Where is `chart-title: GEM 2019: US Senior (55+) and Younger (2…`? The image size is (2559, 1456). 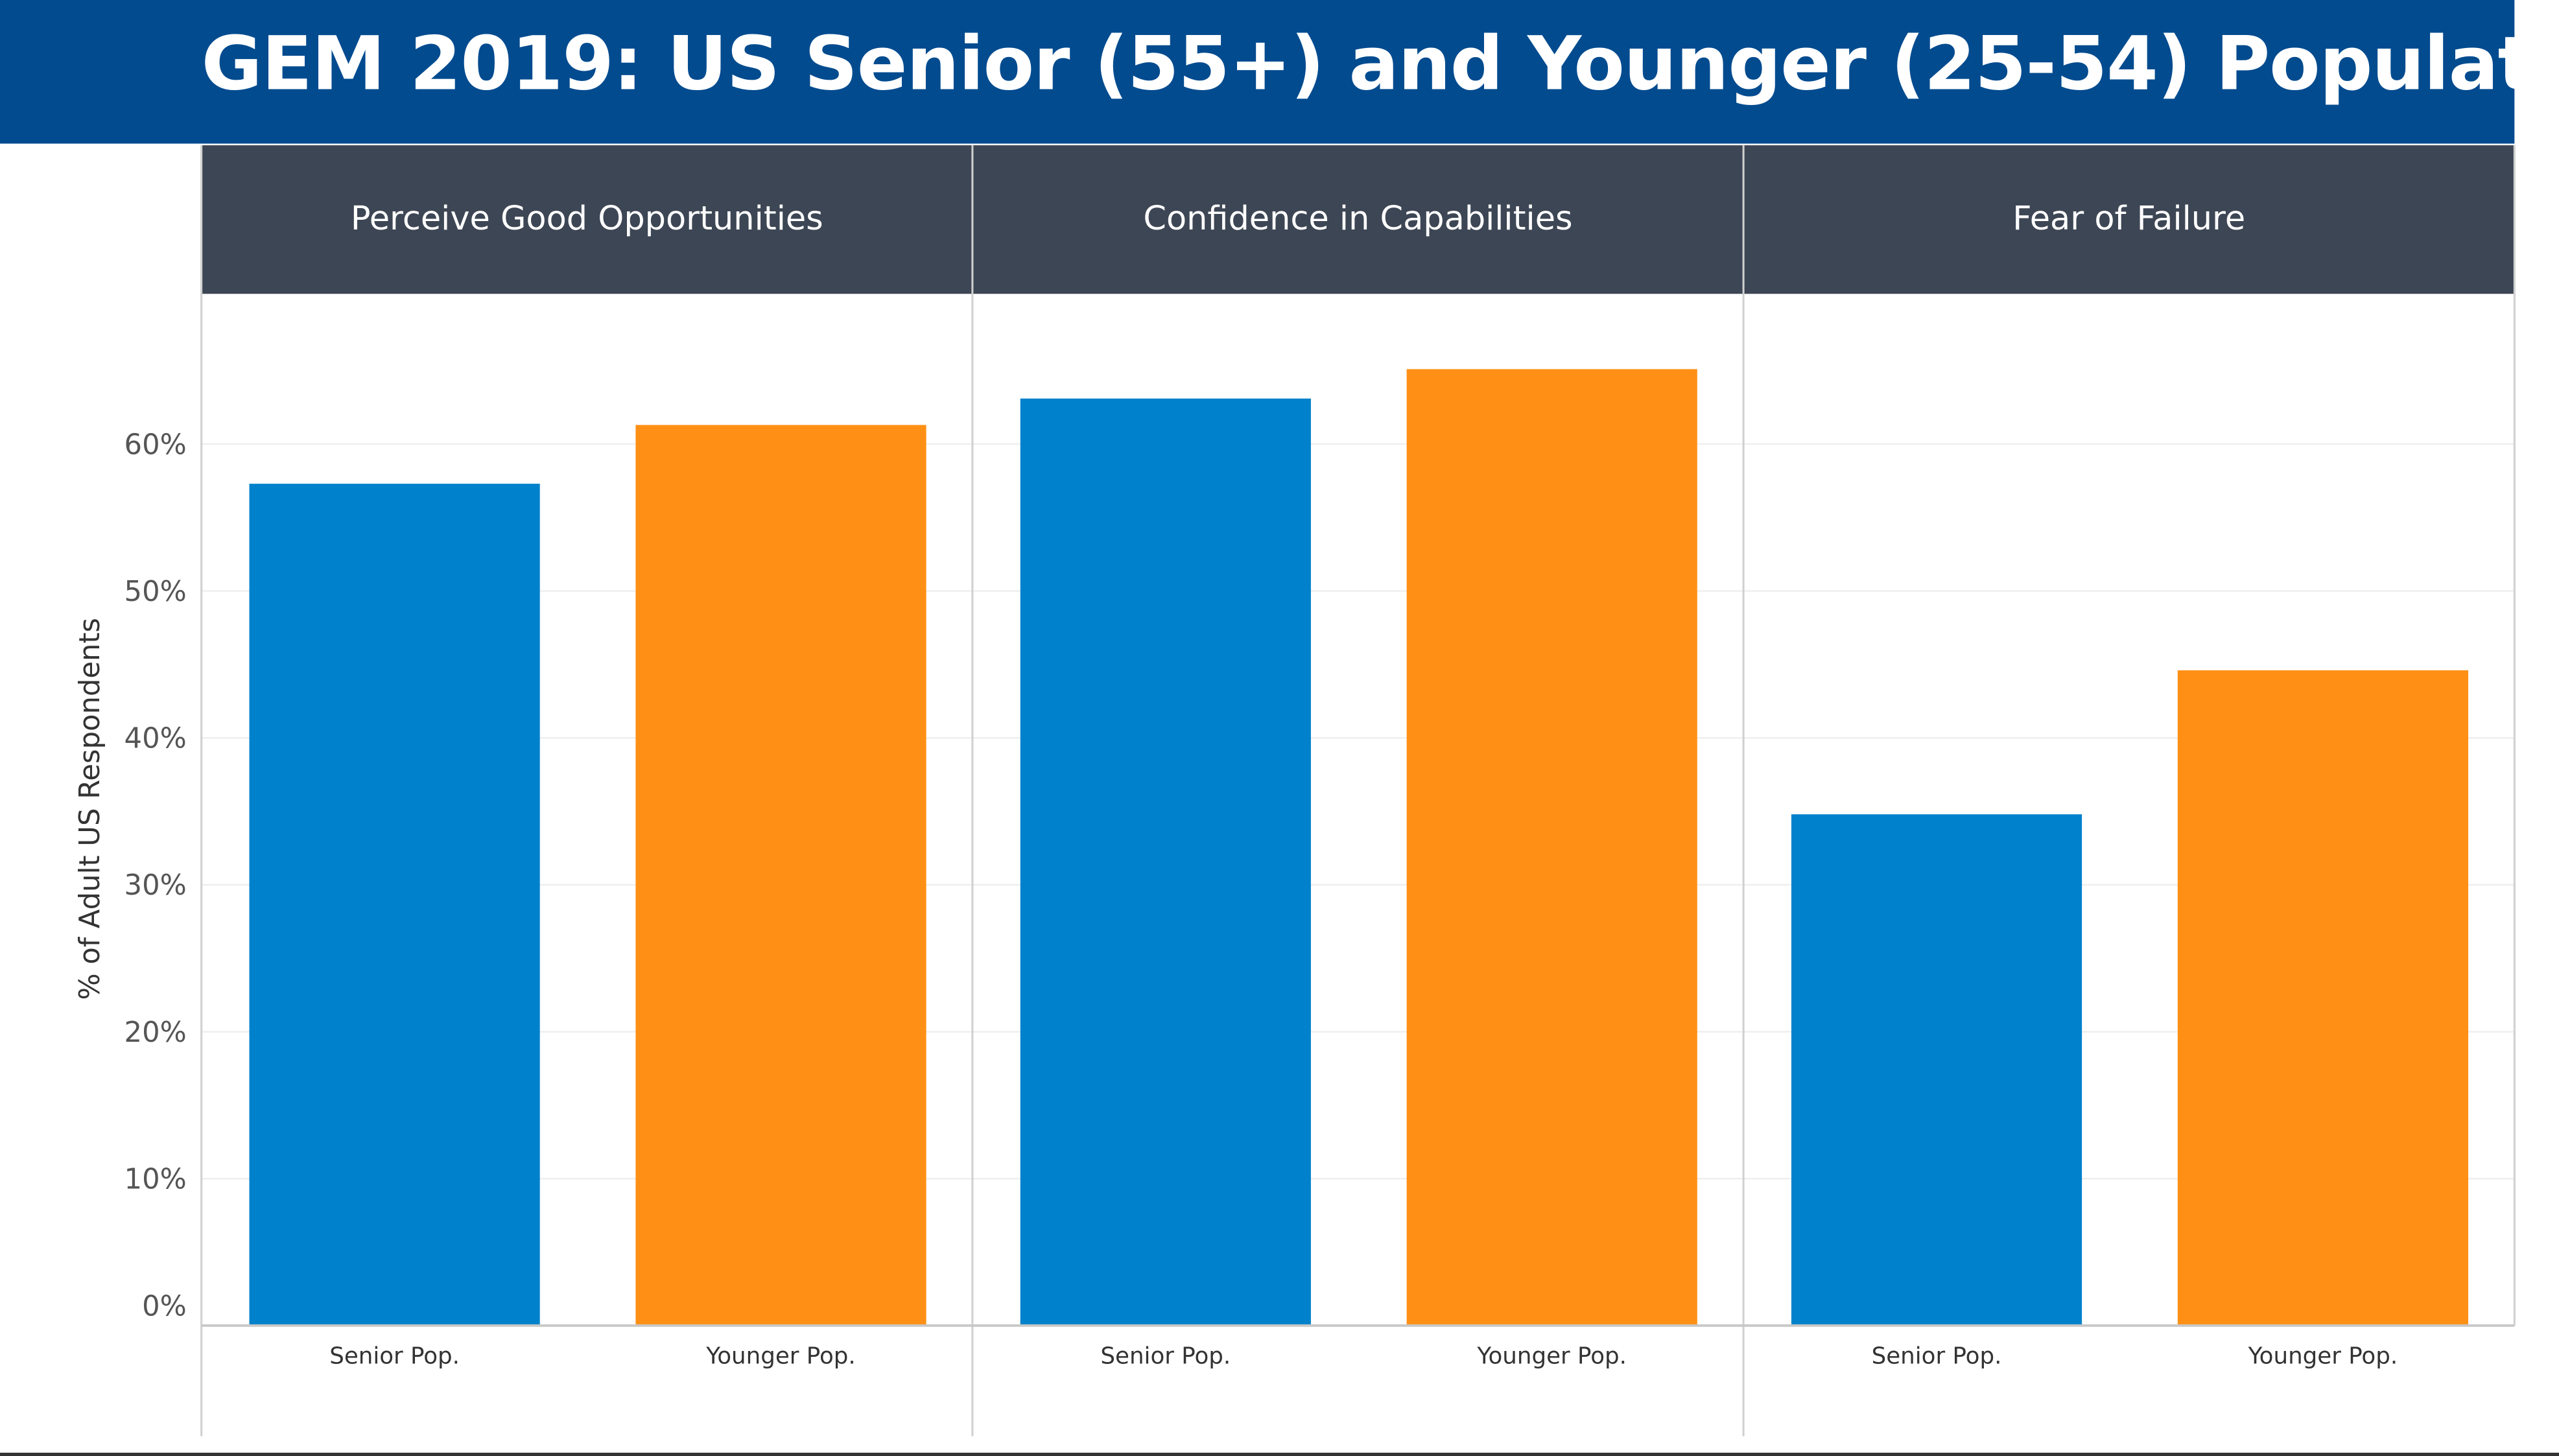
chart-title: GEM 2019: US Senior (55+) and Younger (2… is located at coordinates (1380, 64).